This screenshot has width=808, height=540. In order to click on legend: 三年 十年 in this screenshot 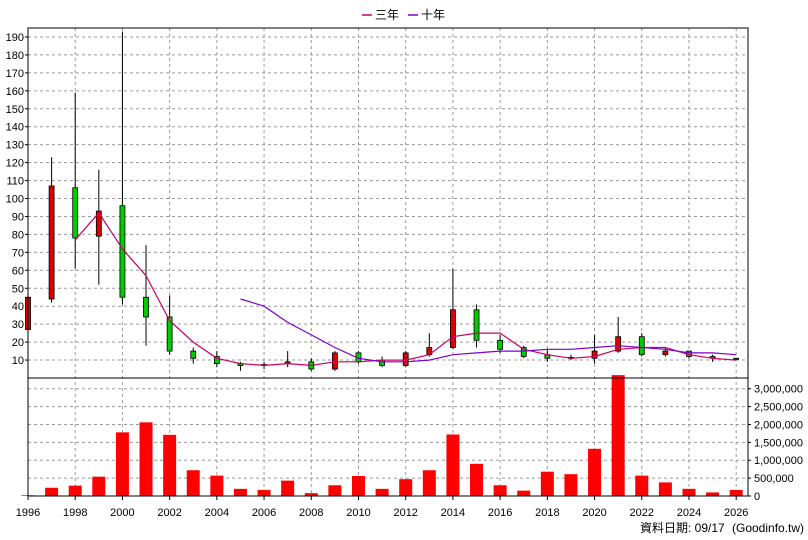, I will do `click(403, 15)`.